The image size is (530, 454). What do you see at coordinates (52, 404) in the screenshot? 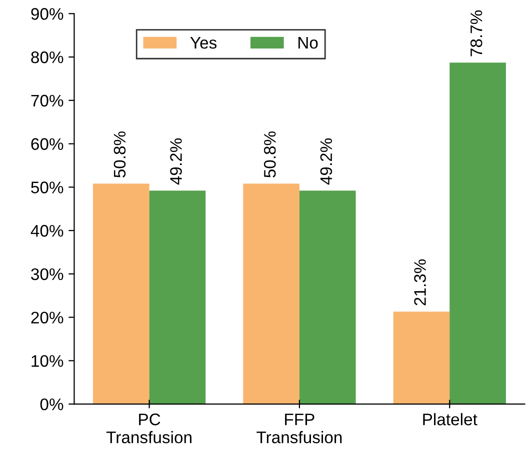
I see `y-tick-label: 0%` at bounding box center [52, 404].